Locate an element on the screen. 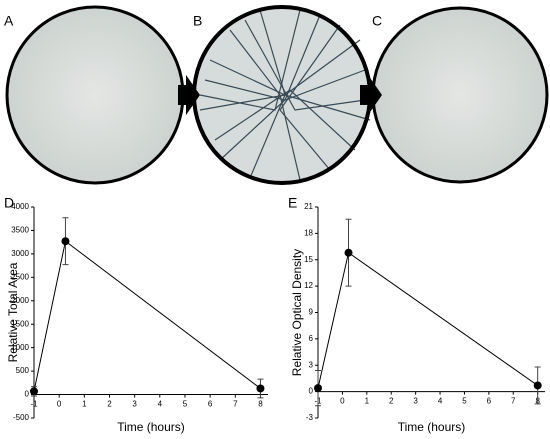  y-tick-label: -3 is located at coordinates (310, 417).